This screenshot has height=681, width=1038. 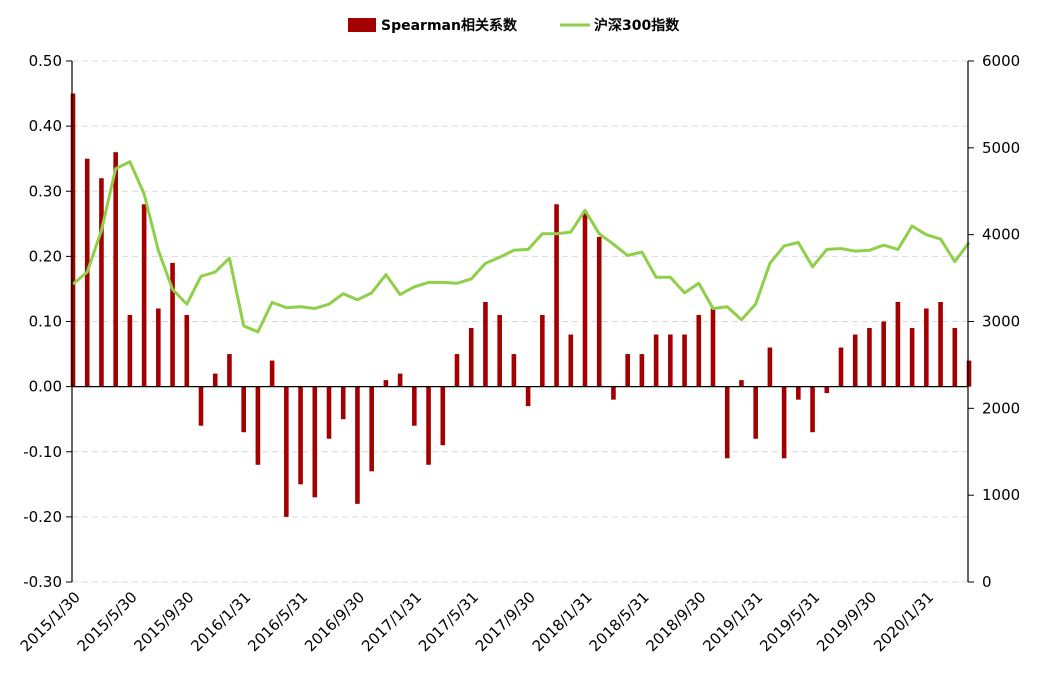 I want to click on bar-2018/6, so click(x=656, y=360).